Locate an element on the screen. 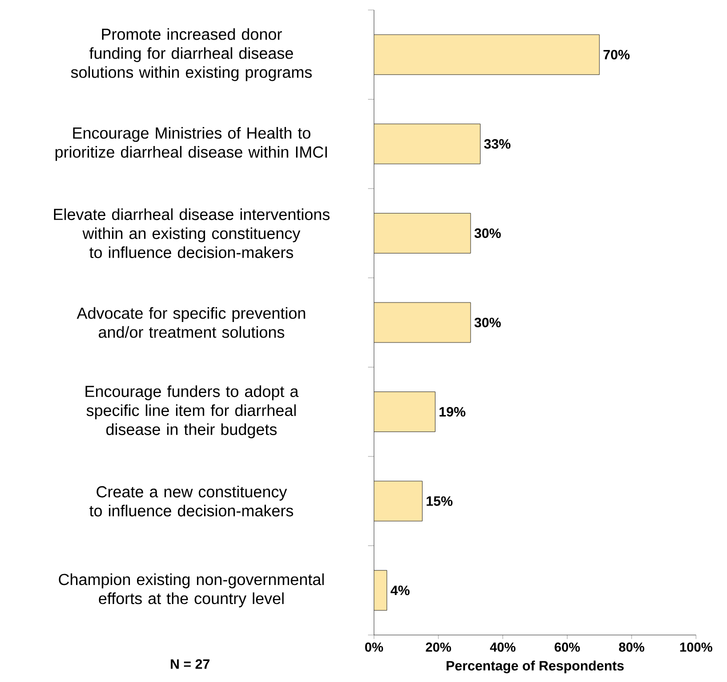  data-label: 4% is located at coordinates (400, 591).